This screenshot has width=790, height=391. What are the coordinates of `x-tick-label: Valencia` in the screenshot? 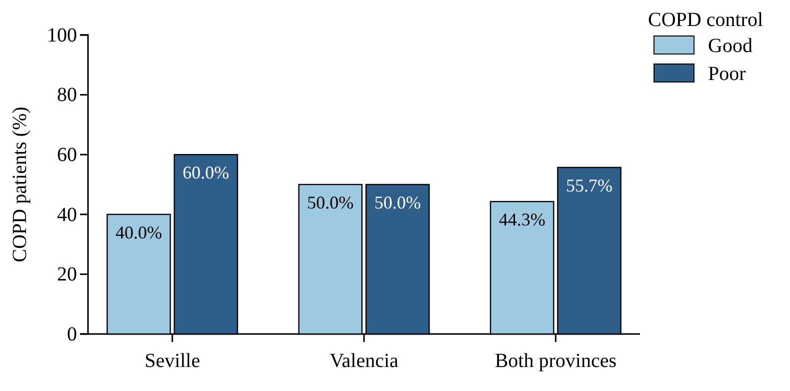 It's located at (364, 361).